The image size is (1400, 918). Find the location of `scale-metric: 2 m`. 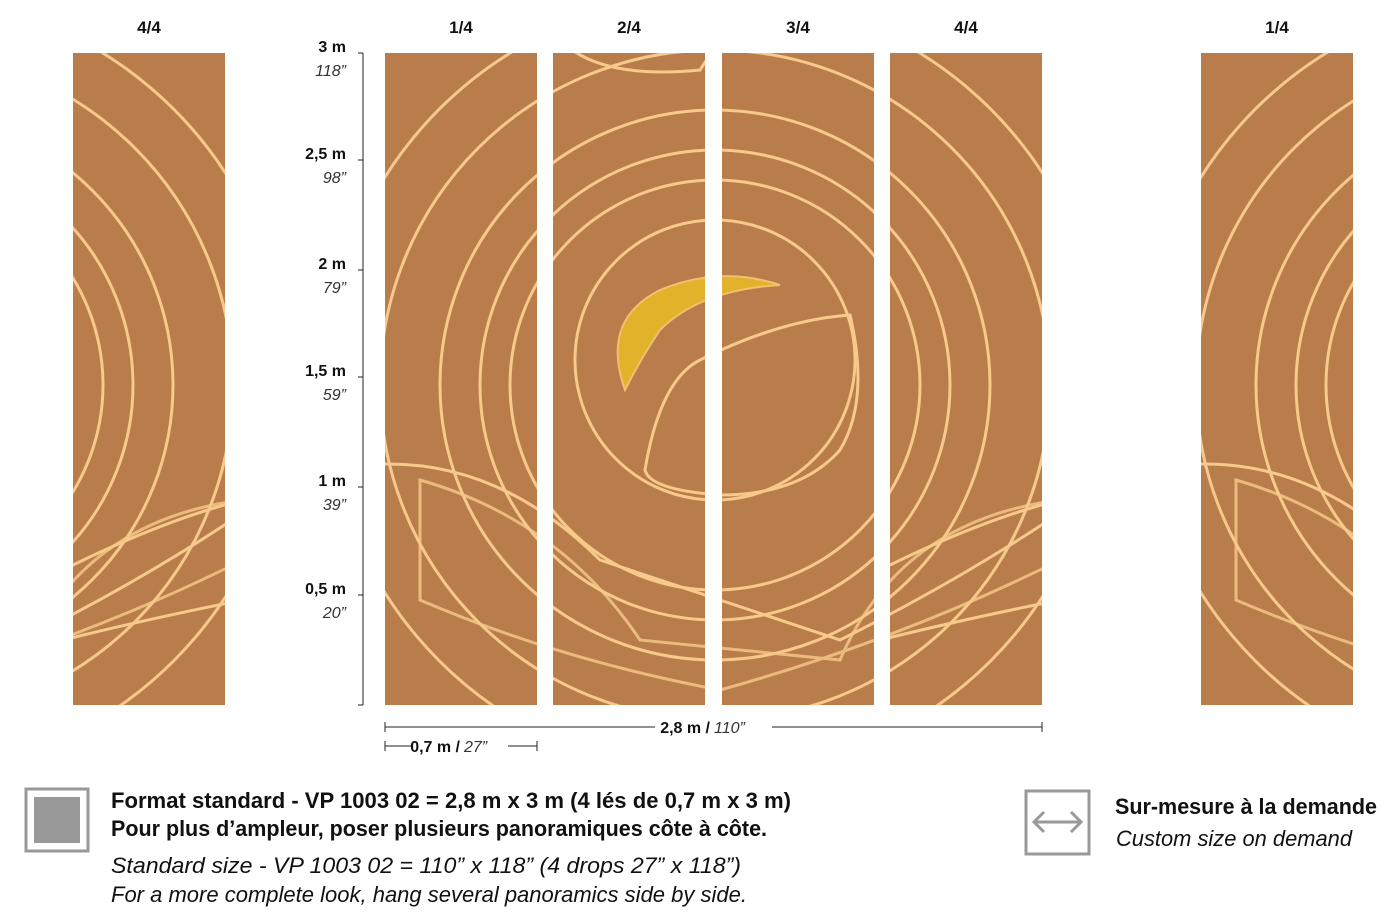

scale-metric: 2 m is located at coordinates (332, 264).